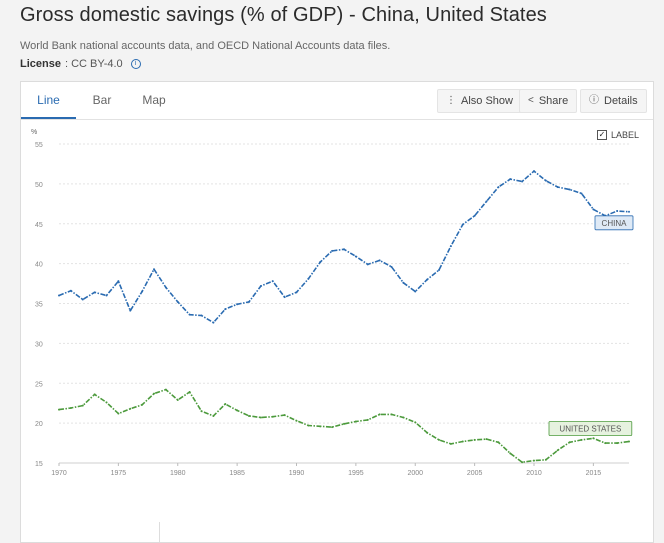 This screenshot has width=664, height=543. What do you see at coordinates (553, 101) in the screenshot?
I see `share-label: Share` at bounding box center [553, 101].